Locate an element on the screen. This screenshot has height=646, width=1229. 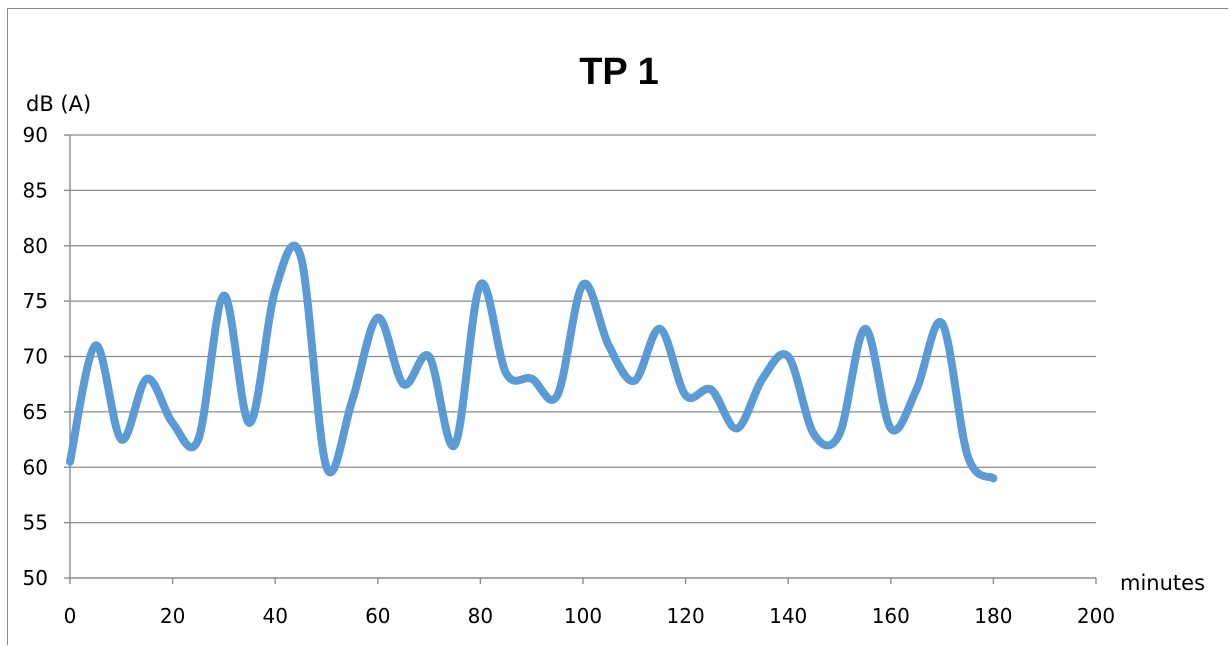
y-tick-label: 65 is located at coordinates (35, 412).